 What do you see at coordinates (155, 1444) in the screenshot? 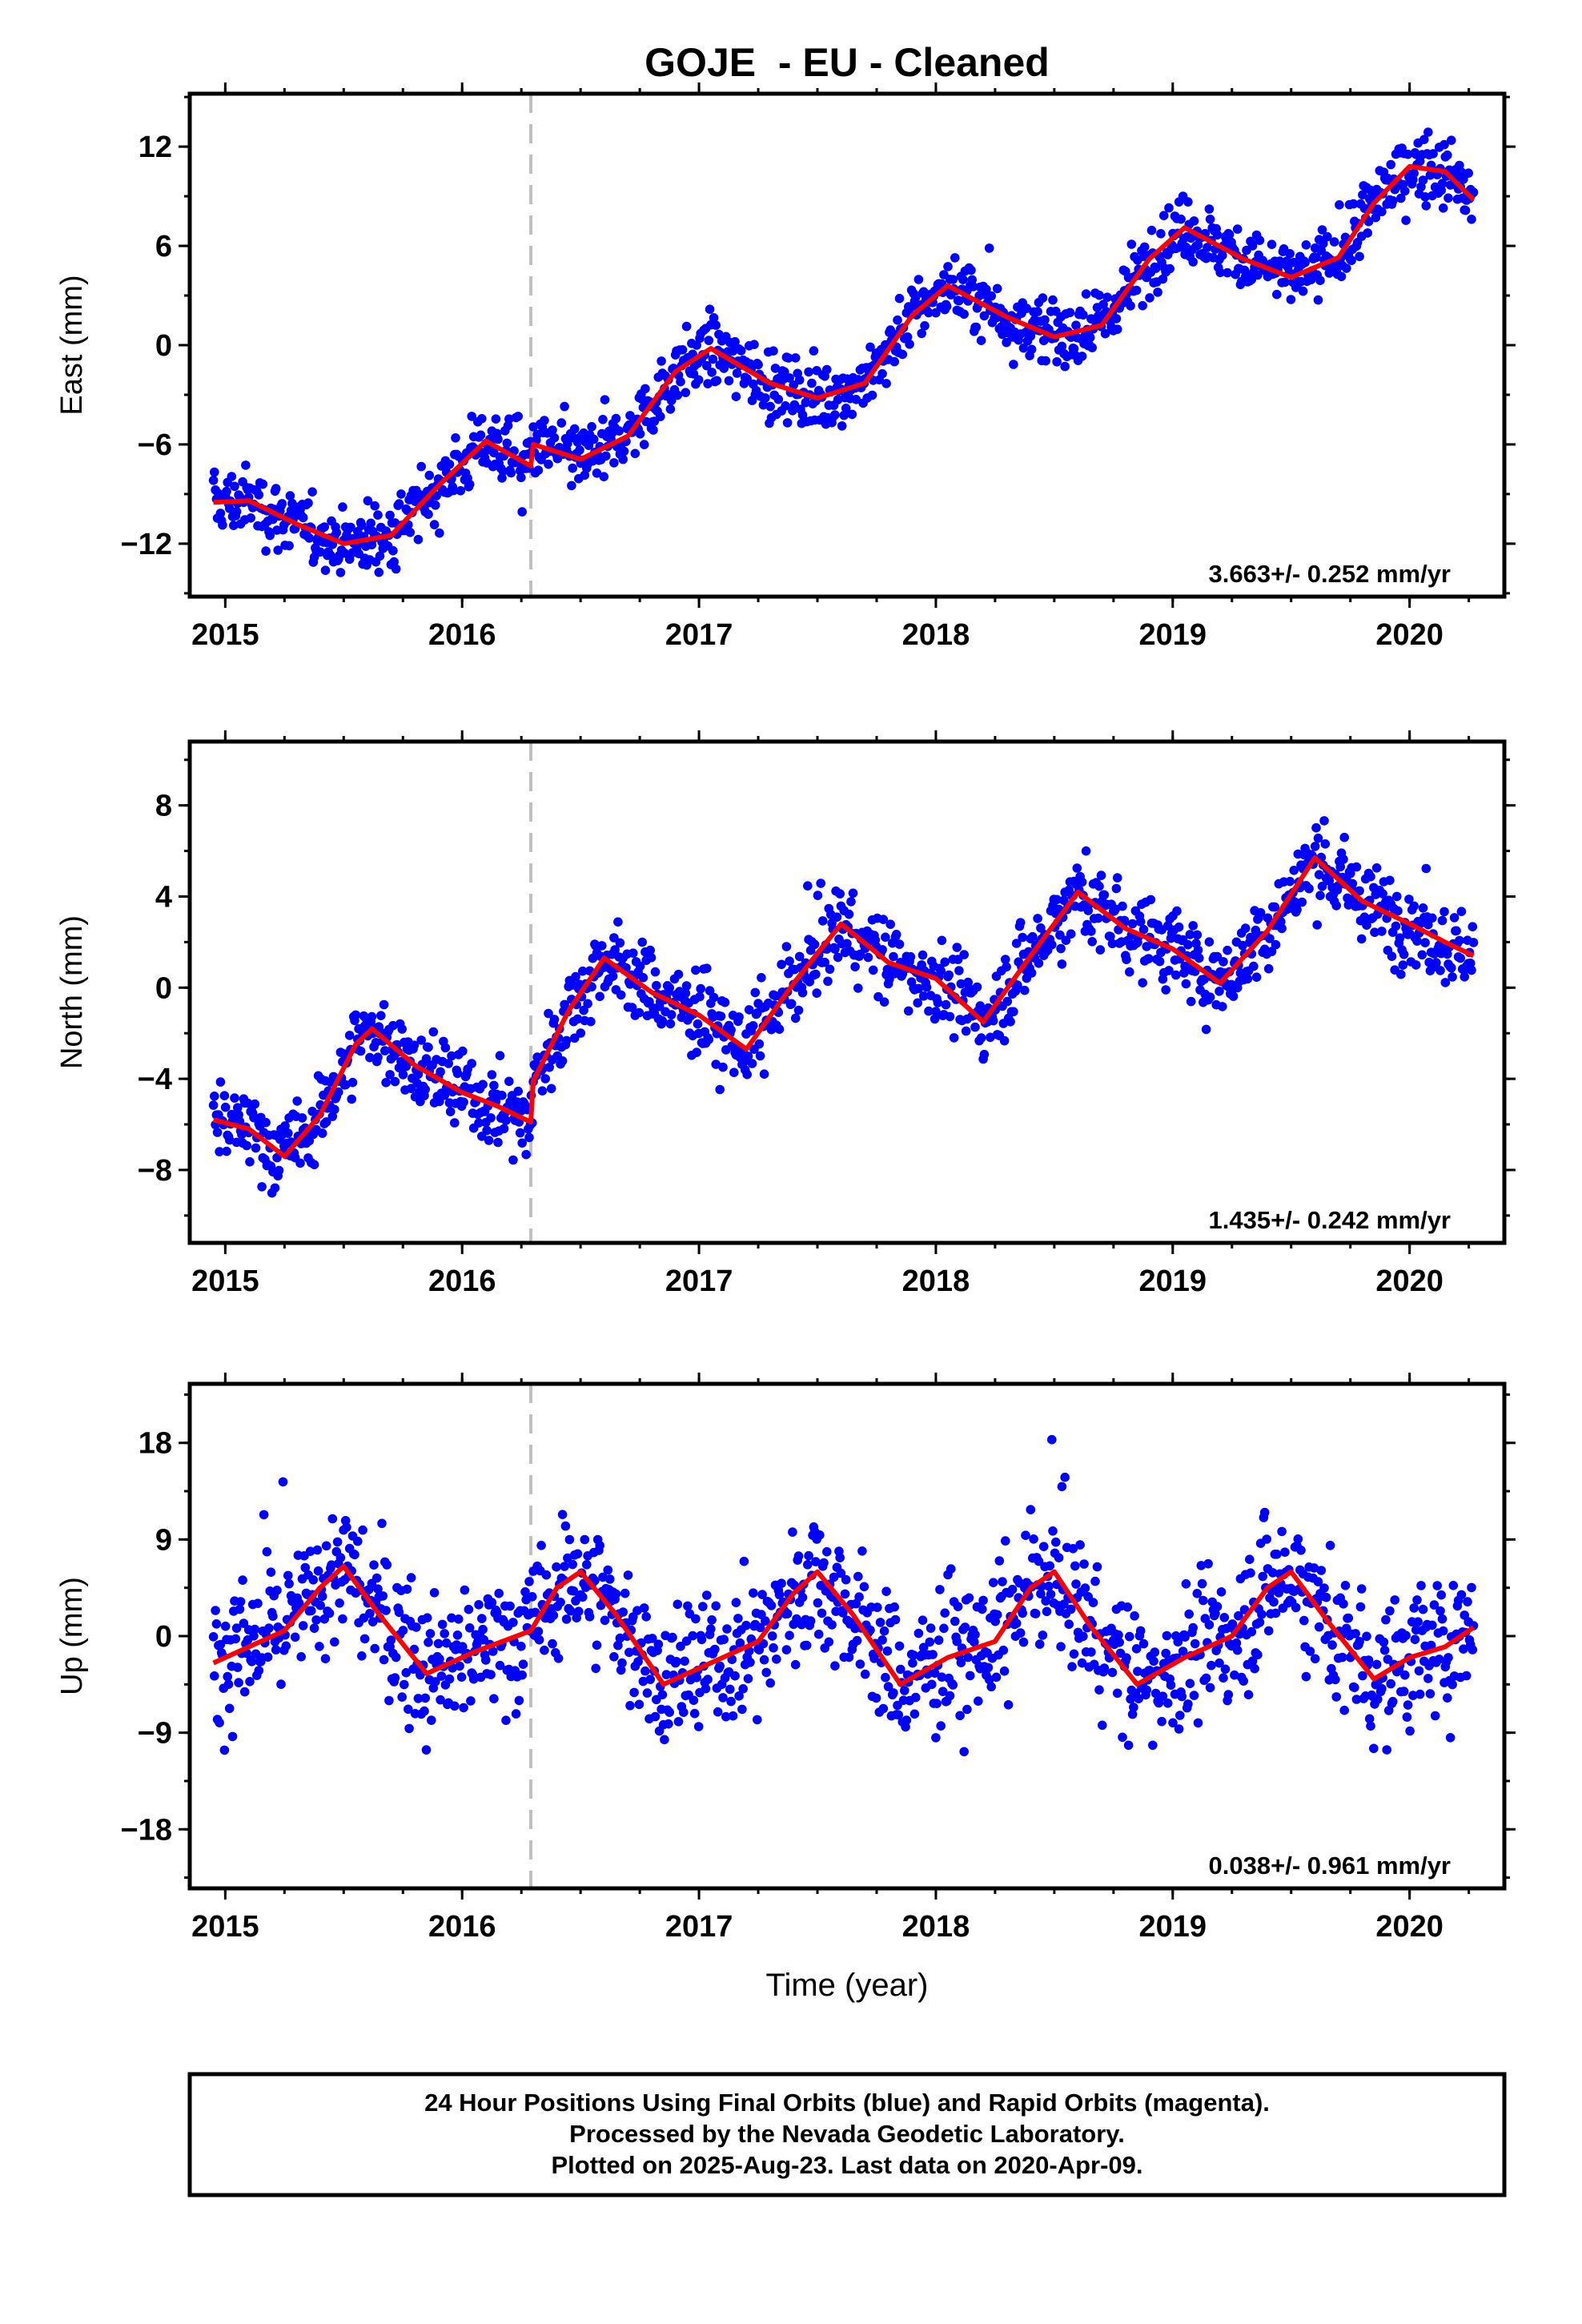
I see `y-tick-label: 18` at bounding box center [155, 1444].